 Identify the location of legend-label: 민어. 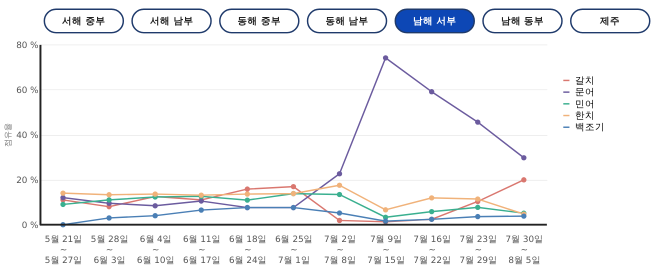
(585, 104).